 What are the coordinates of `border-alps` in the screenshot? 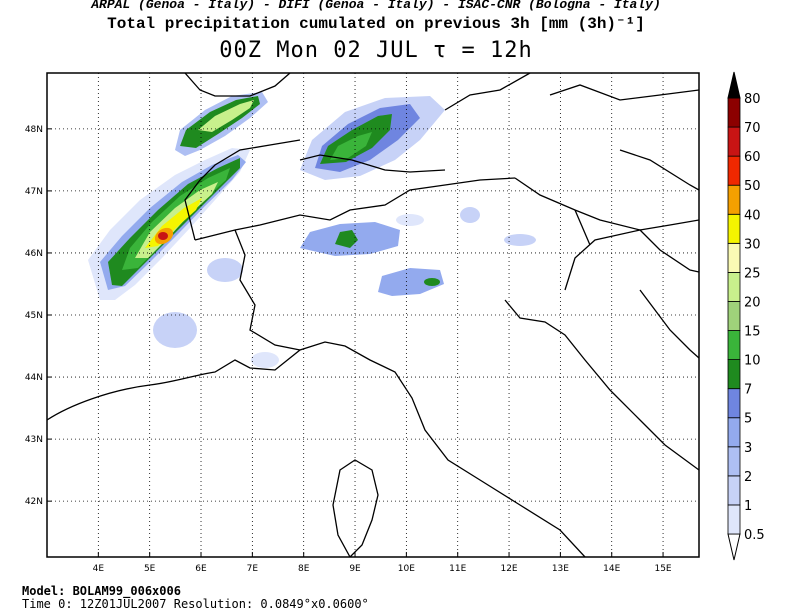 It's located at (355, 209).